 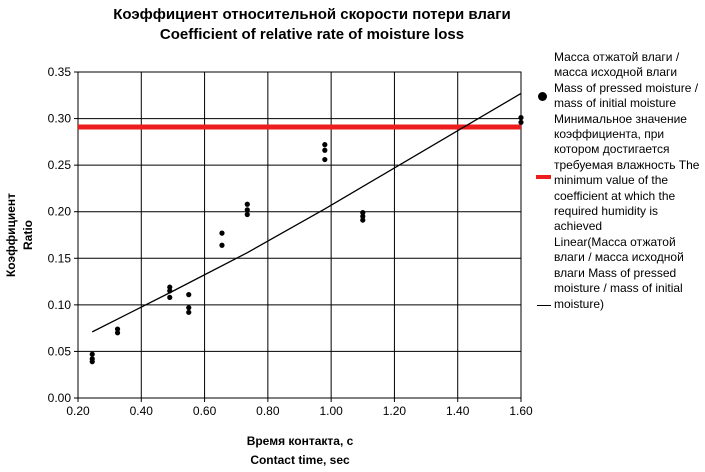 What do you see at coordinates (78, 411) in the screenshot?
I see `x-tick-label: 0.20` at bounding box center [78, 411].